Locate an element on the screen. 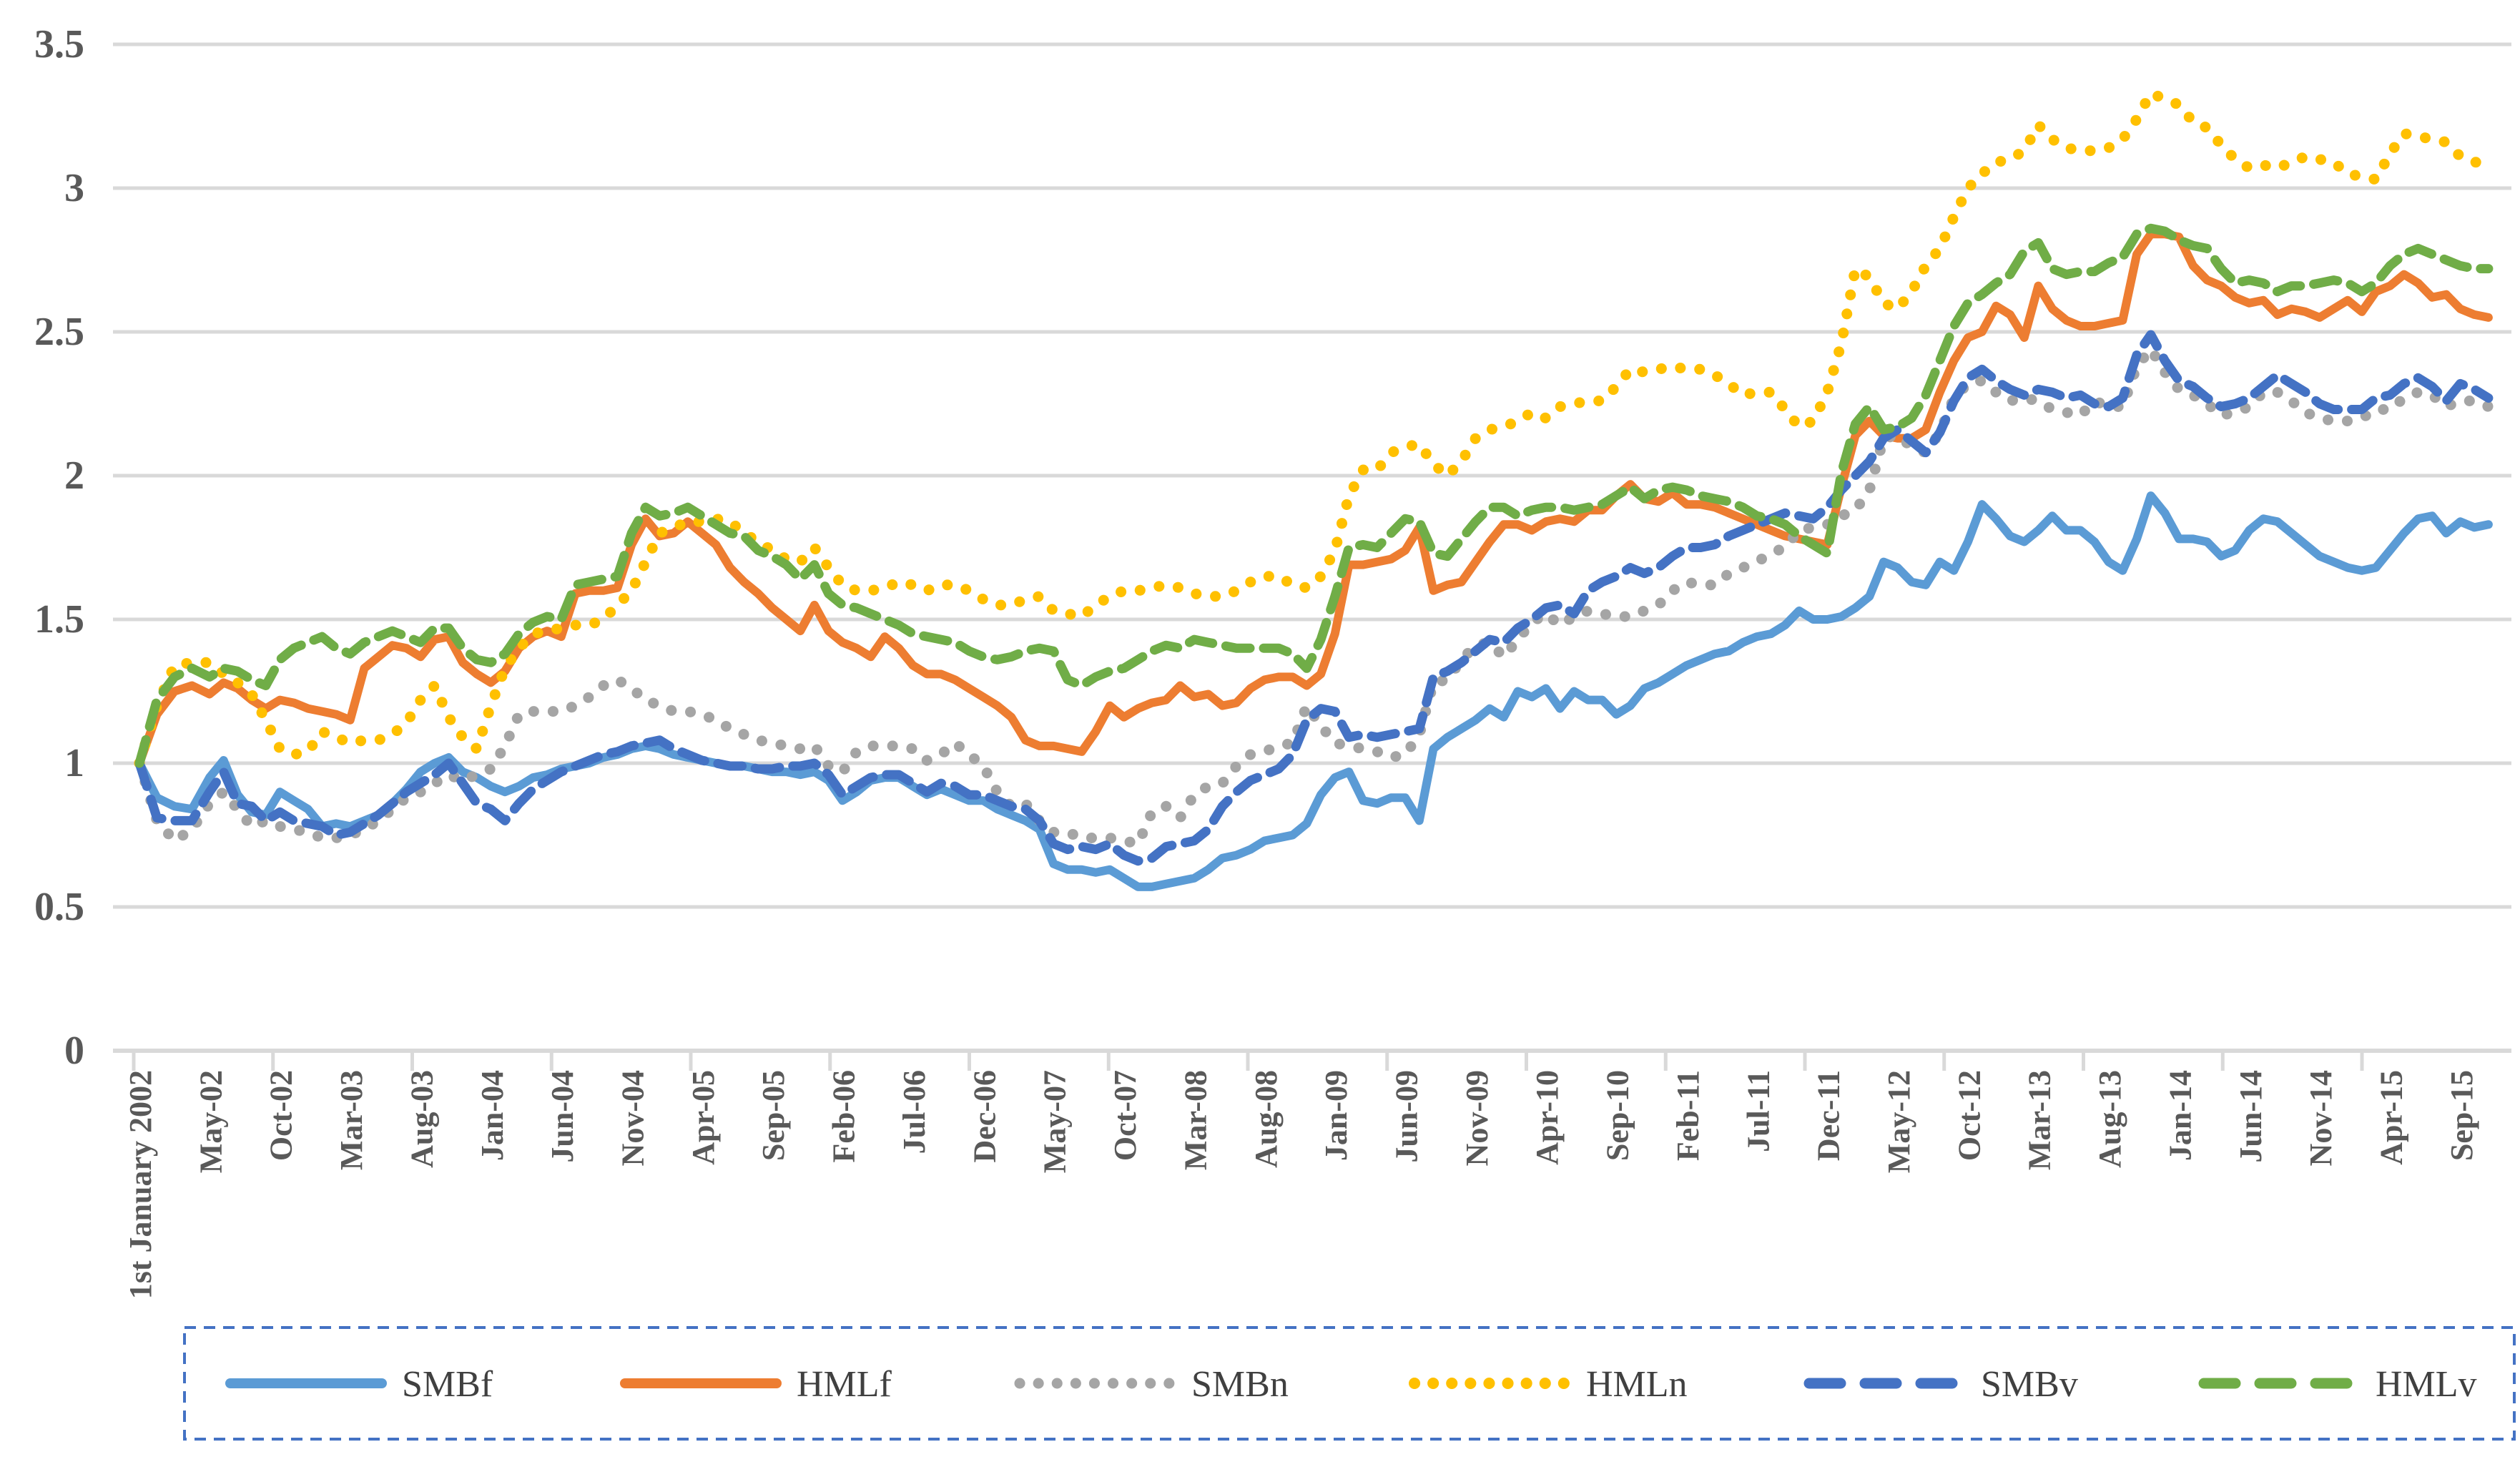  legend-label-HMLf: HMLf is located at coordinates (844, 1384).